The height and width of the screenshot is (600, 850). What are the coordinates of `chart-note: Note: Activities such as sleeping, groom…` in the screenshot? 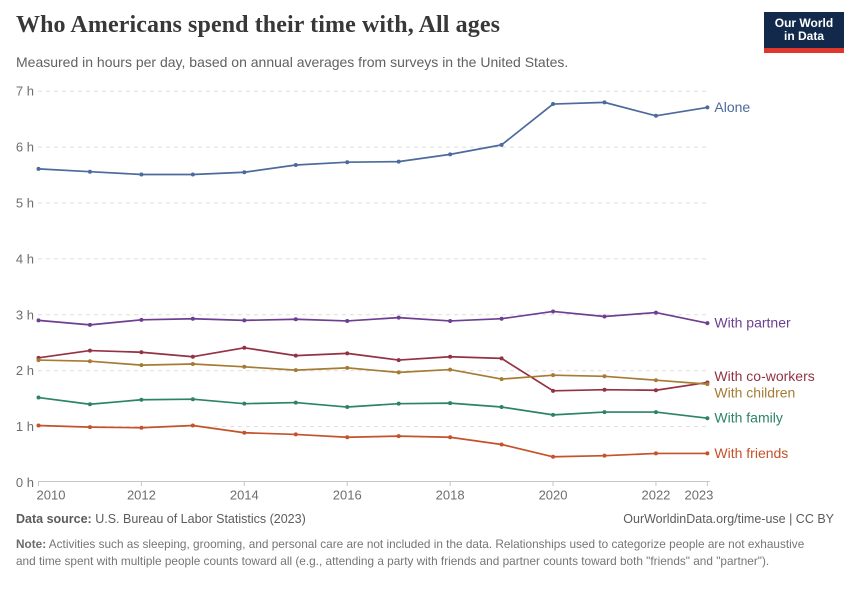 It's located at (420, 553).